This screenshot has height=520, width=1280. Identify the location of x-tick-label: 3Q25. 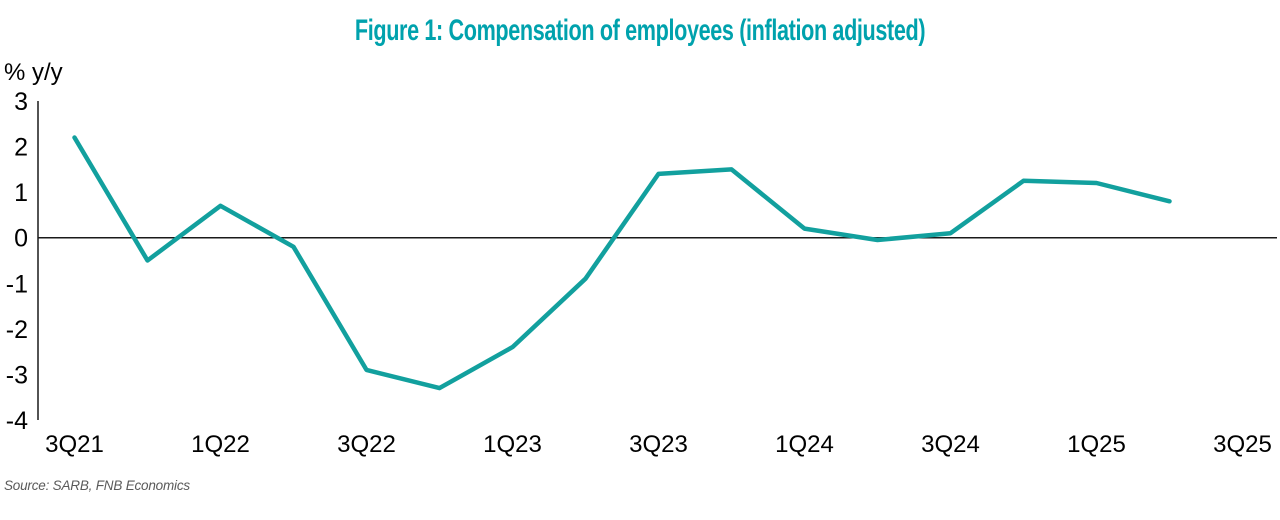
(1242, 444).